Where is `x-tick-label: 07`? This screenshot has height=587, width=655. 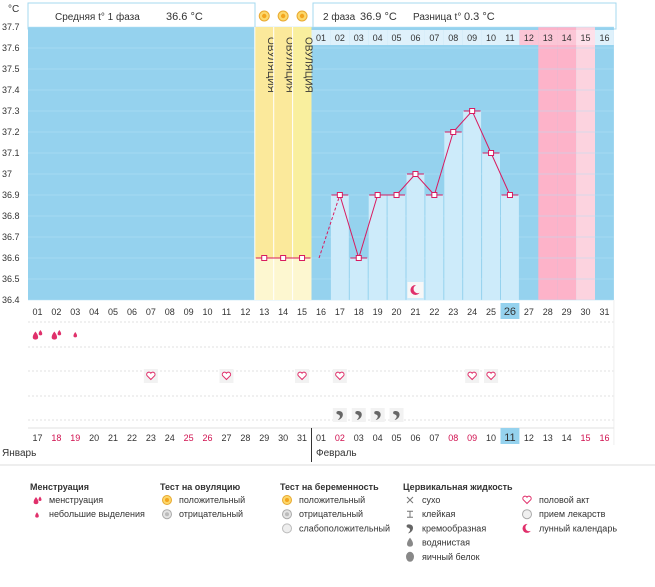 x-tick-label: 07 is located at coordinates (151, 312).